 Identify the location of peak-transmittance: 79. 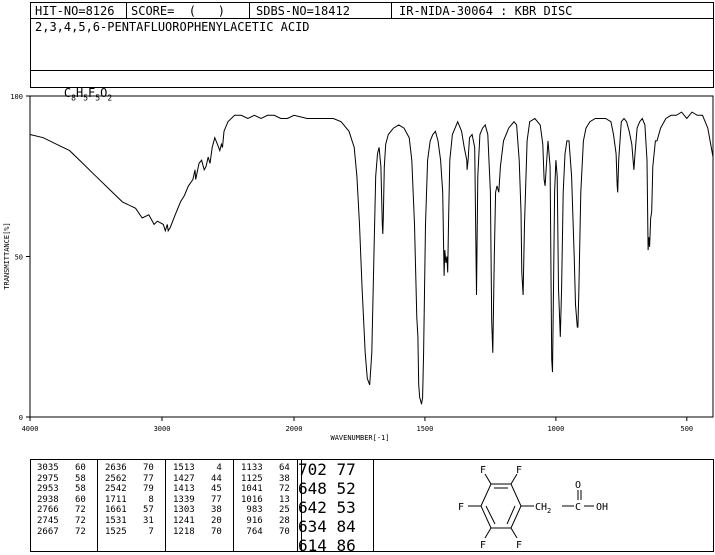
(140, 489).